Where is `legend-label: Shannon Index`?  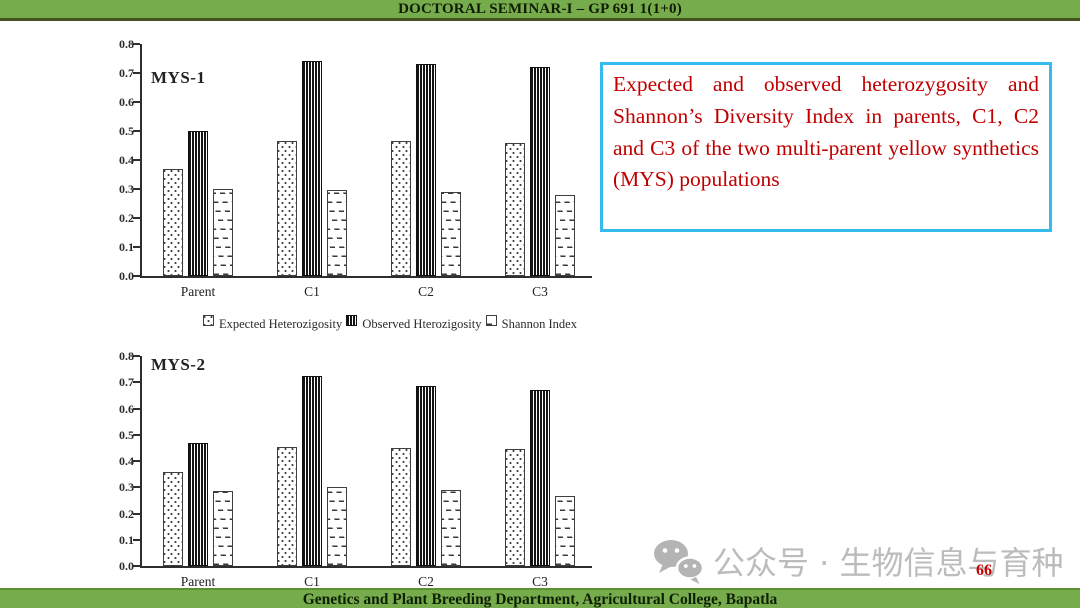 legend-label: Shannon Index is located at coordinates (539, 324).